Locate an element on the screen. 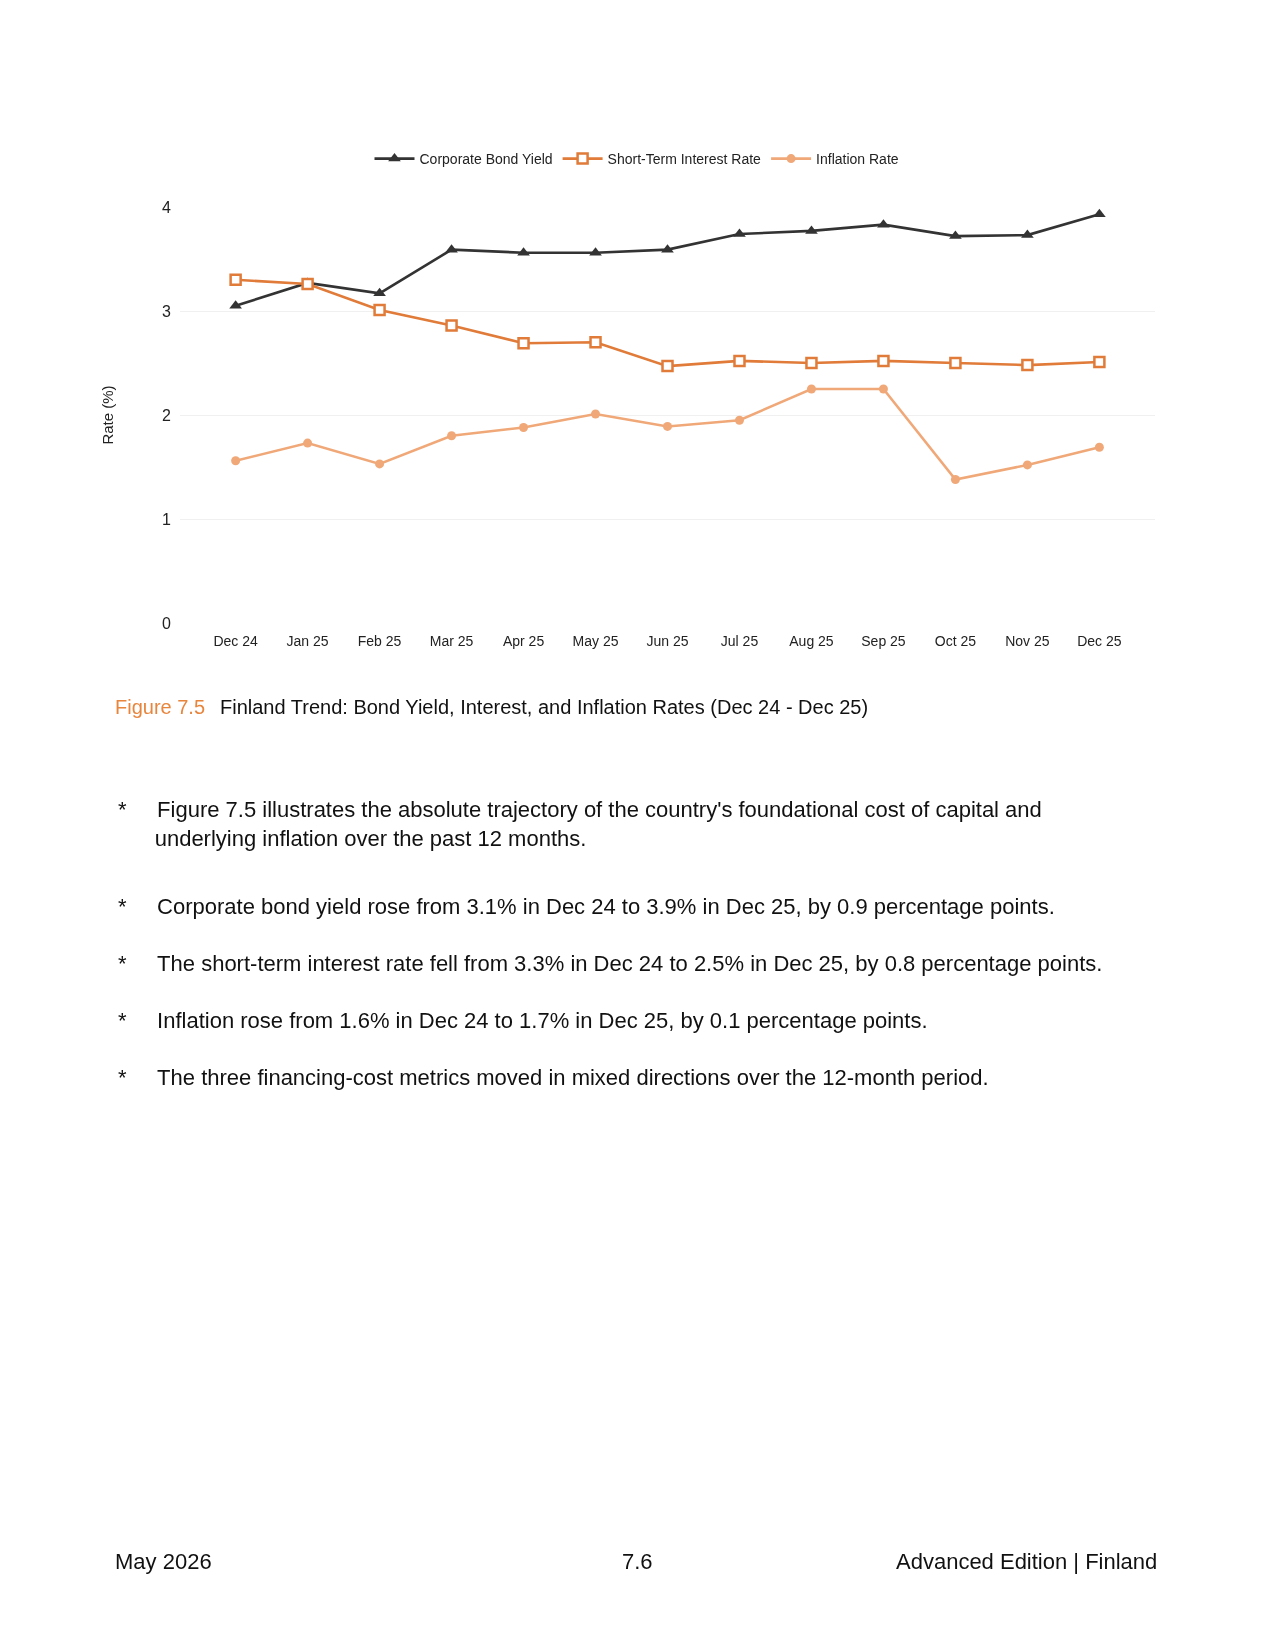  text: 7.6 is located at coordinates (637, 1561).